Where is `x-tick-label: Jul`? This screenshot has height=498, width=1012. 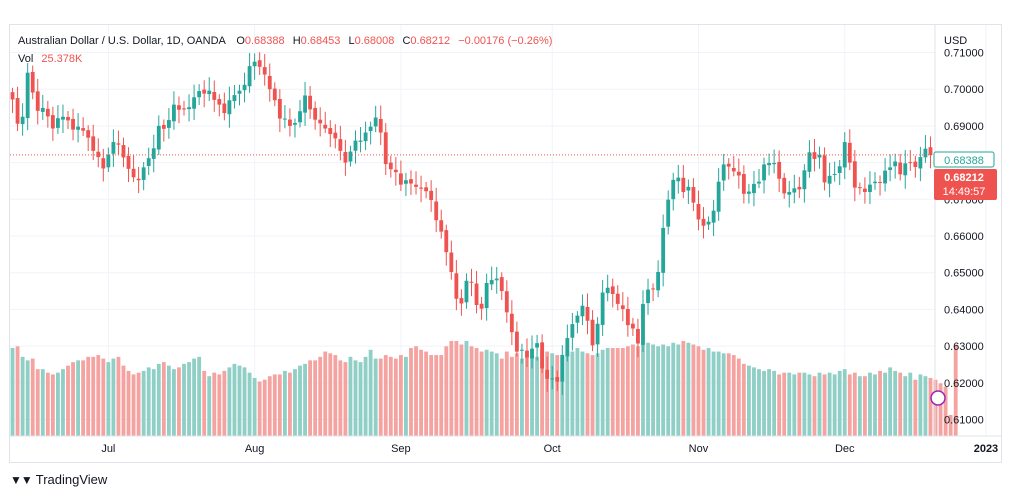
x-tick-label: Jul is located at coordinates (108, 449).